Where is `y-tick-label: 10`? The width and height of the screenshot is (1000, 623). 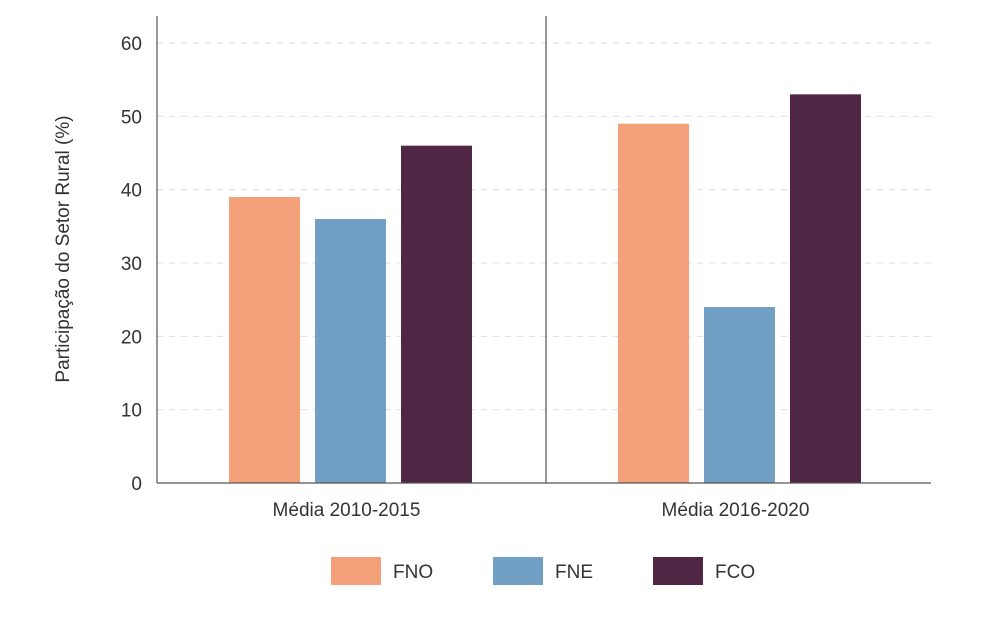
y-tick-label: 10 is located at coordinates (131, 411).